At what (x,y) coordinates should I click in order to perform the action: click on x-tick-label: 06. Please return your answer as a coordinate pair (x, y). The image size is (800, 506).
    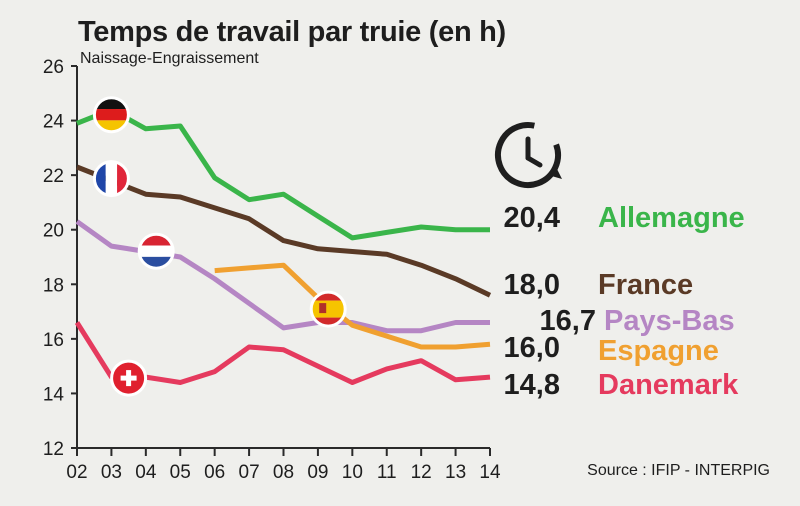
    Looking at the image, I should click on (214, 472).